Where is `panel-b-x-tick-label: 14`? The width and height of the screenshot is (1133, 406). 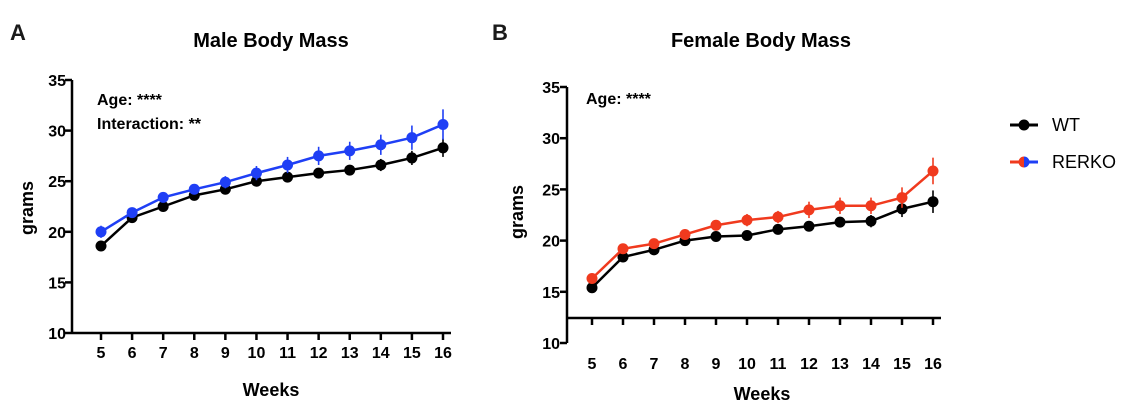
panel-b-x-tick-label: 14 is located at coordinates (871, 364).